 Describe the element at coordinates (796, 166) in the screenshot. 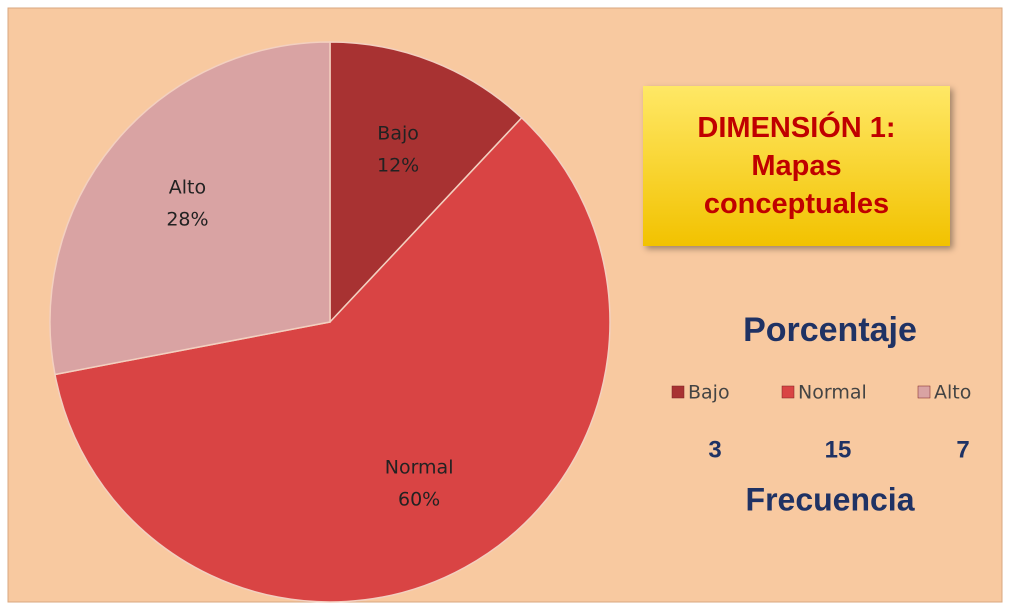

I see `chart-title: DIMENSIÓN 1: Mapas conceptuales` at that location.